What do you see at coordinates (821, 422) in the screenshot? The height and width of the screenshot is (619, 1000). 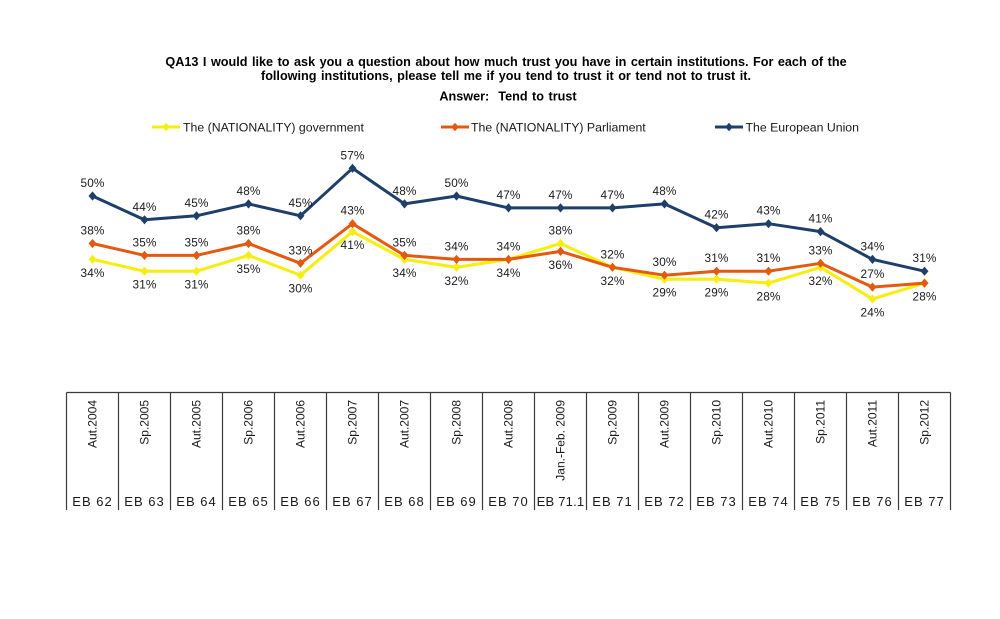 I see `svg-text: Sp.2011` at bounding box center [821, 422].